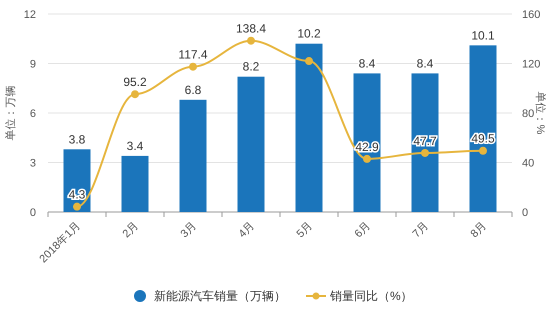 The height and width of the screenshot is (332, 547). I want to click on legend-label: 销量同比（%）, so click(371, 296).